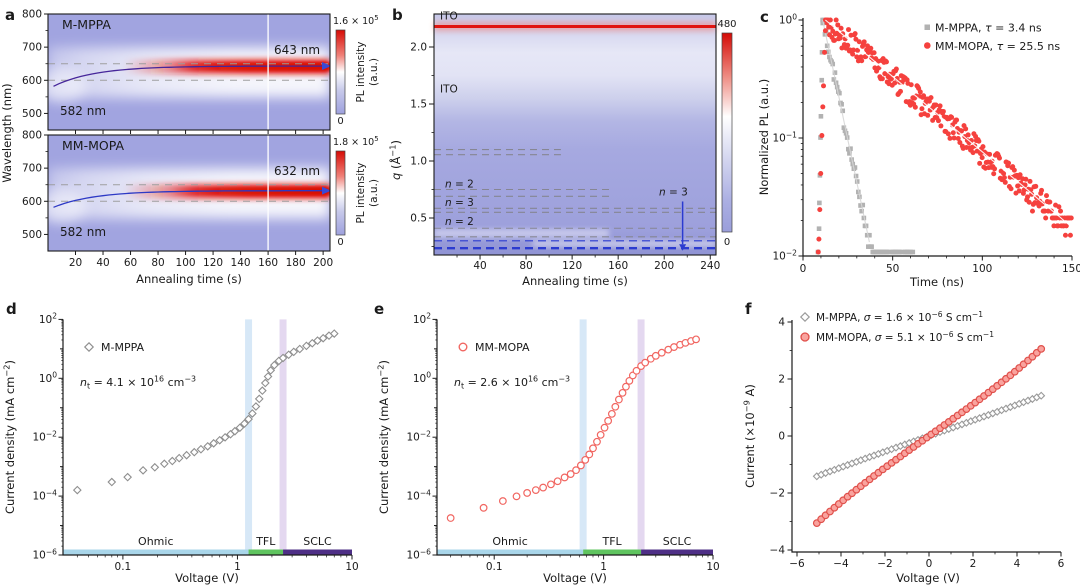  Describe the element at coordinates (89, 347) in the screenshot. I see `legend-marker` at that location.